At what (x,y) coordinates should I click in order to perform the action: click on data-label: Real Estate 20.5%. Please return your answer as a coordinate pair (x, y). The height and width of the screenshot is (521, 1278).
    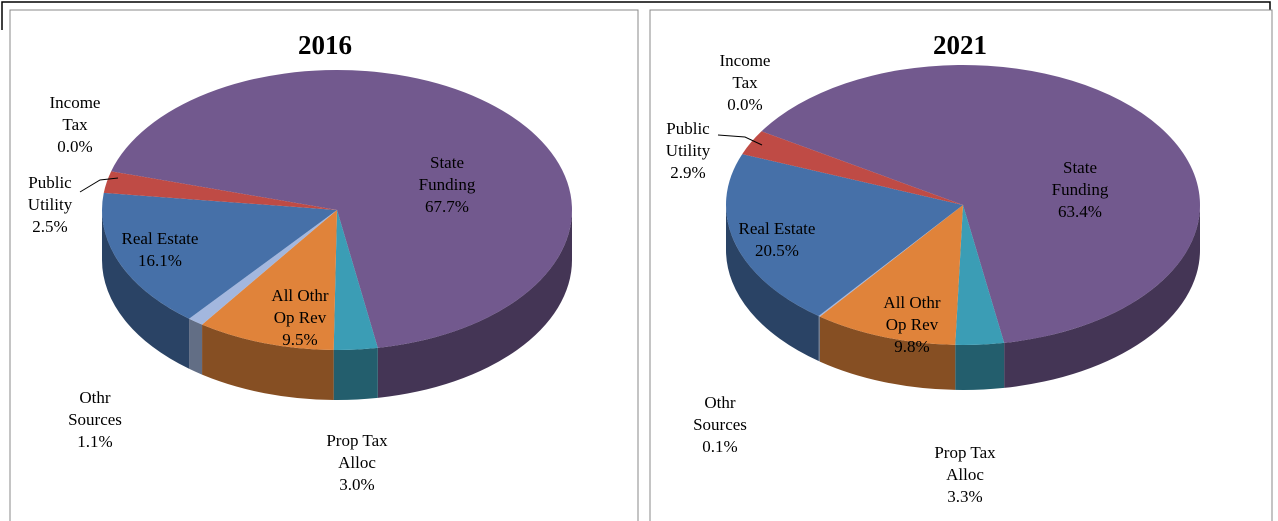
    Looking at the image, I should click on (777, 240).